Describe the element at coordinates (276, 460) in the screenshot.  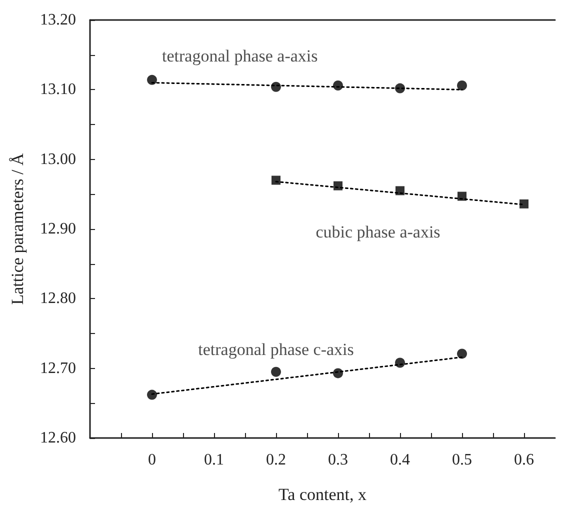
I see `x-tick-label: 0.2` at that location.